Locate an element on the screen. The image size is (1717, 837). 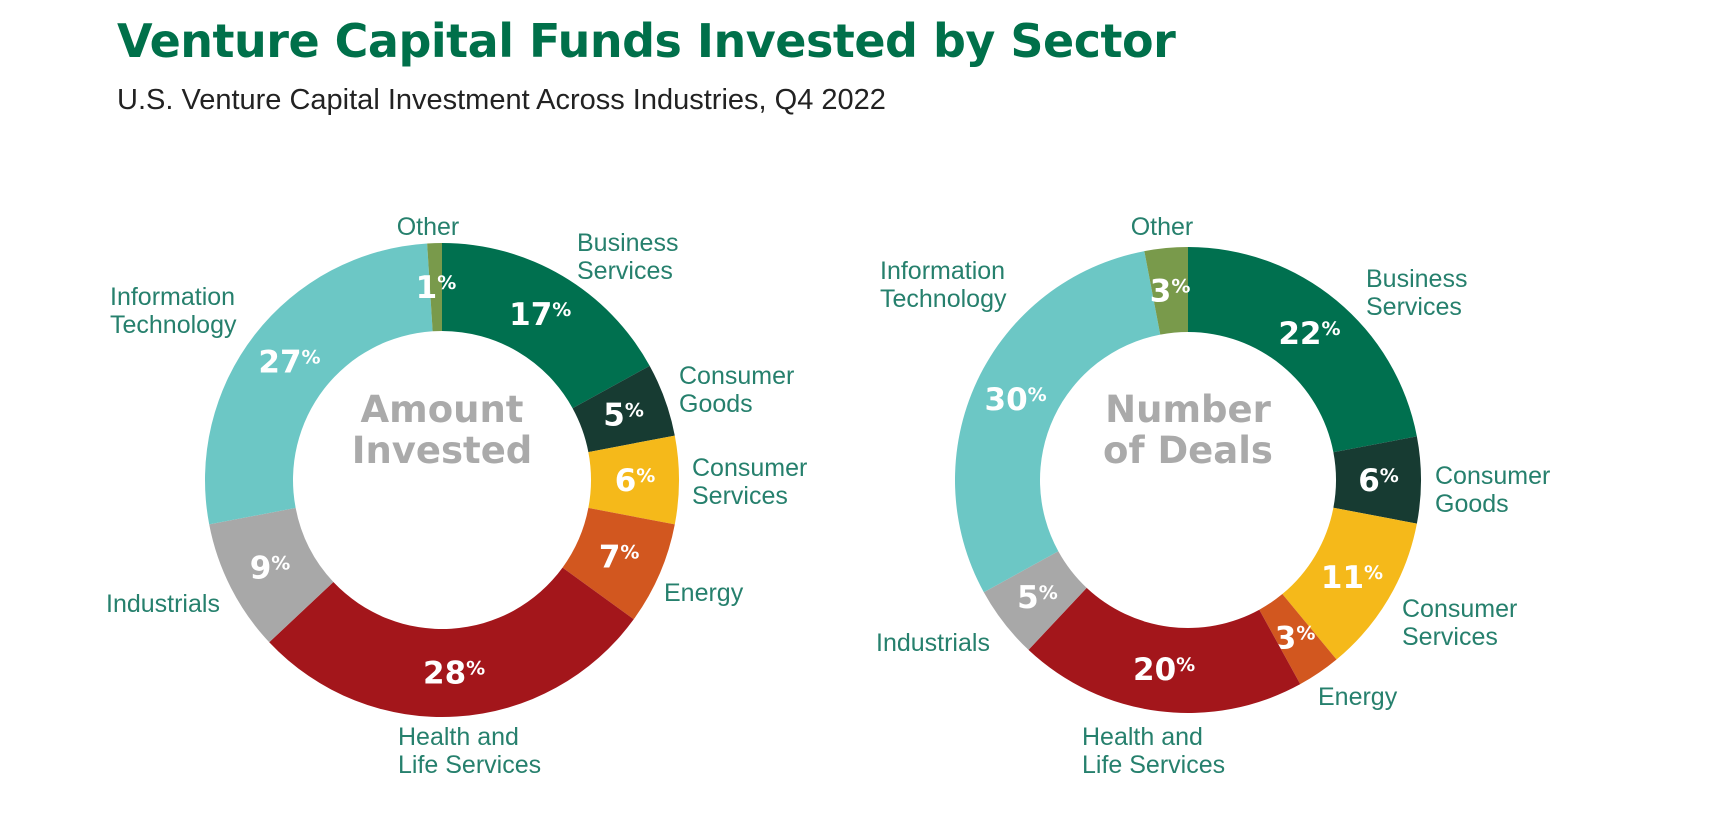
chart-title: Venture Capital Funds Invested by Sector is located at coordinates (646, 41).